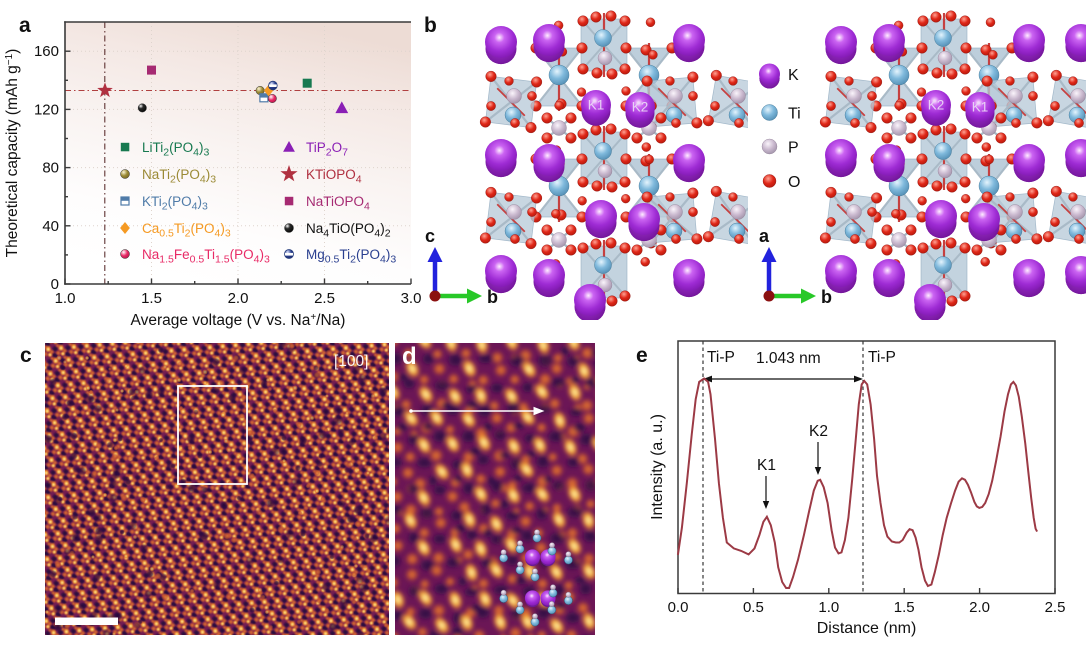  Describe the element at coordinates (175, 149) in the screenshot. I see `svg-text: LiTi2(PO4)3` at that location.